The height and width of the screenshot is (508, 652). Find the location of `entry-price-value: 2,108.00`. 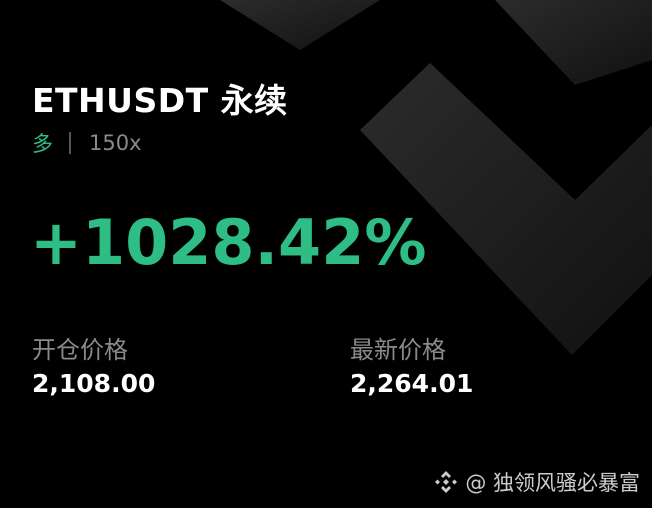

entry-price-value: 2,108.00 is located at coordinates (94, 383).